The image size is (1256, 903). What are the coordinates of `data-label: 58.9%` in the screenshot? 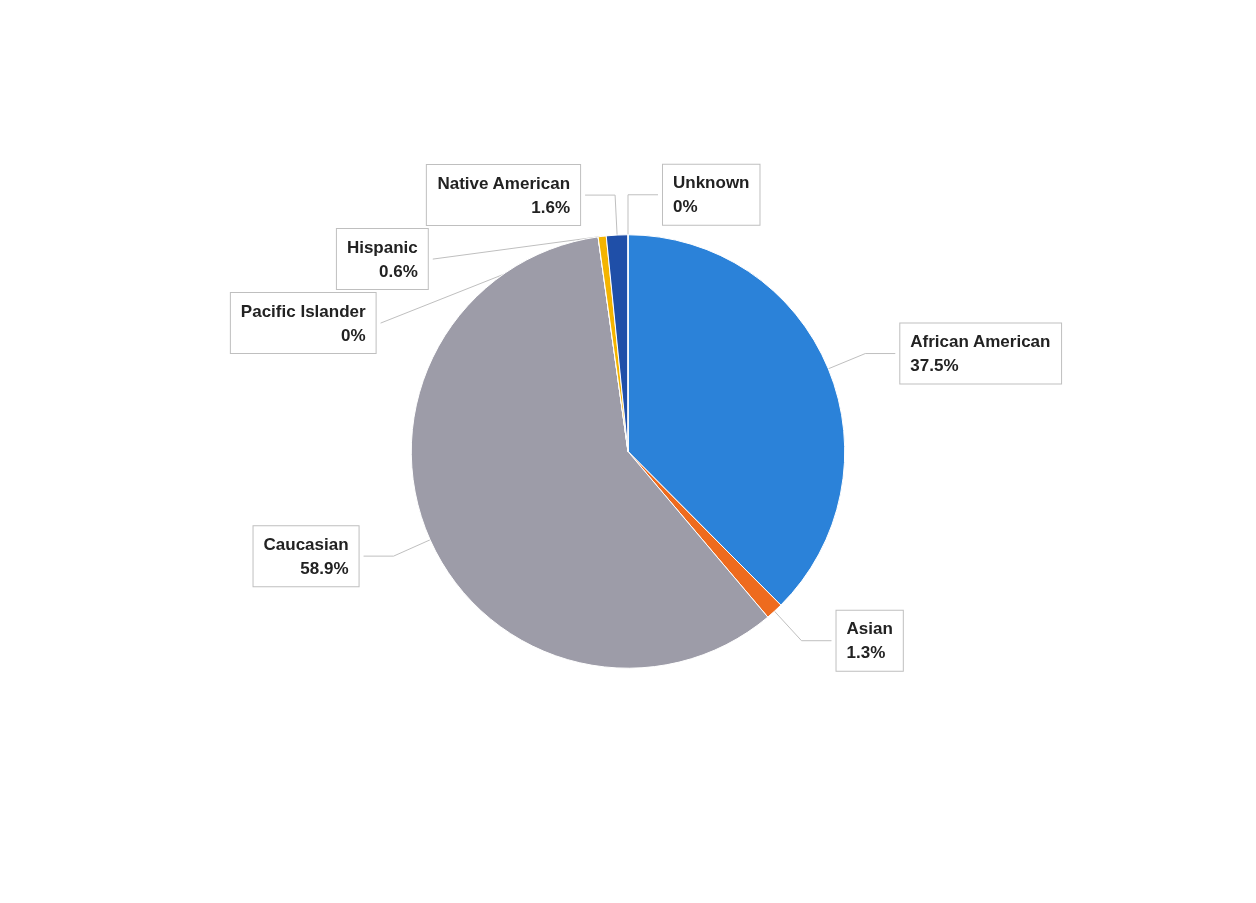 It's located at (324, 568).